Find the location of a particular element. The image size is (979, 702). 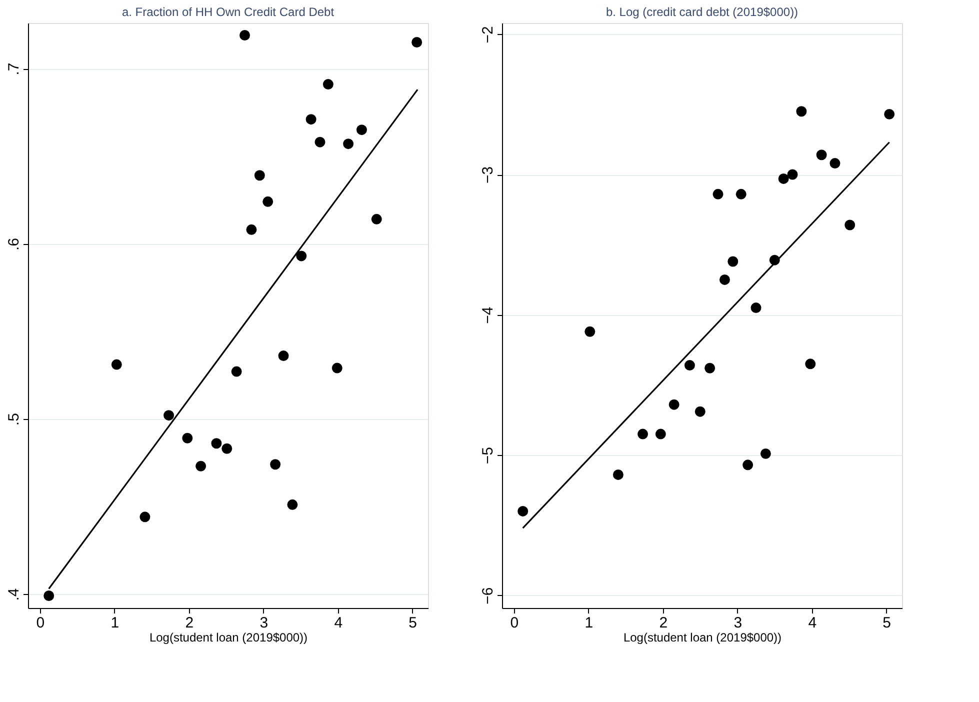

y-tick-label: −3 is located at coordinates (488, 175).